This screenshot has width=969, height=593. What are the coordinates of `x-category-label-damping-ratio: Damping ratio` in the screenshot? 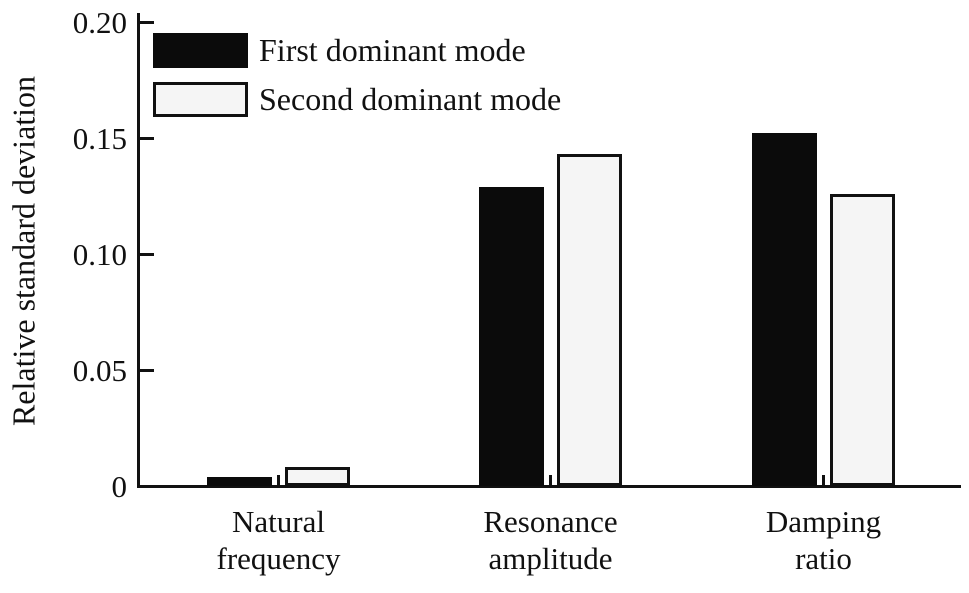 It's located at (823, 540).